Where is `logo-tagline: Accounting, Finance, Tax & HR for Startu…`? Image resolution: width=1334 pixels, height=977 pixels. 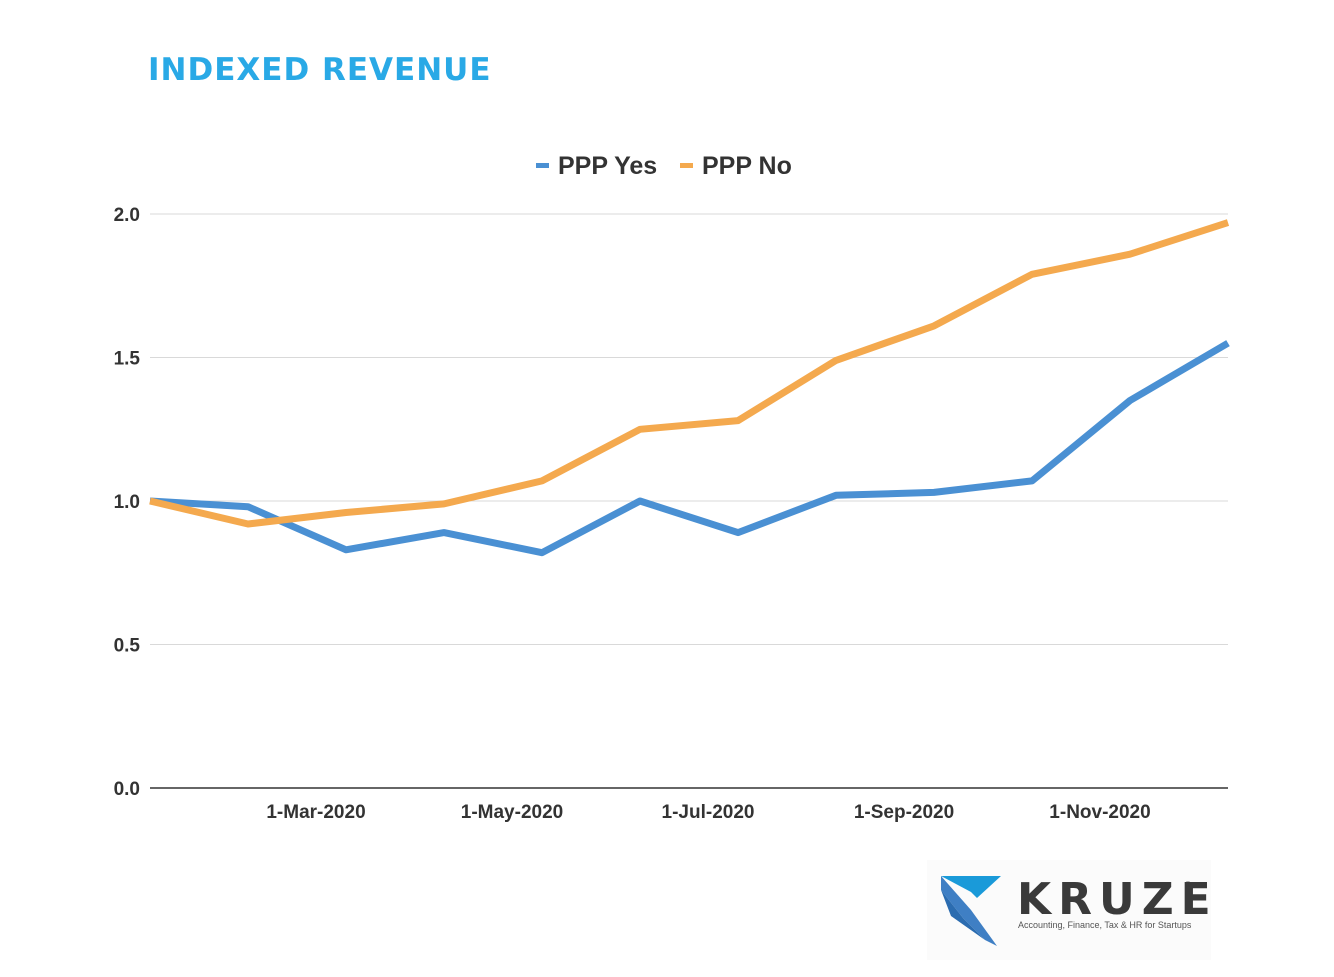 logo-tagline: Accounting, Finance, Tax & HR for Startu… is located at coordinates (1105, 925).